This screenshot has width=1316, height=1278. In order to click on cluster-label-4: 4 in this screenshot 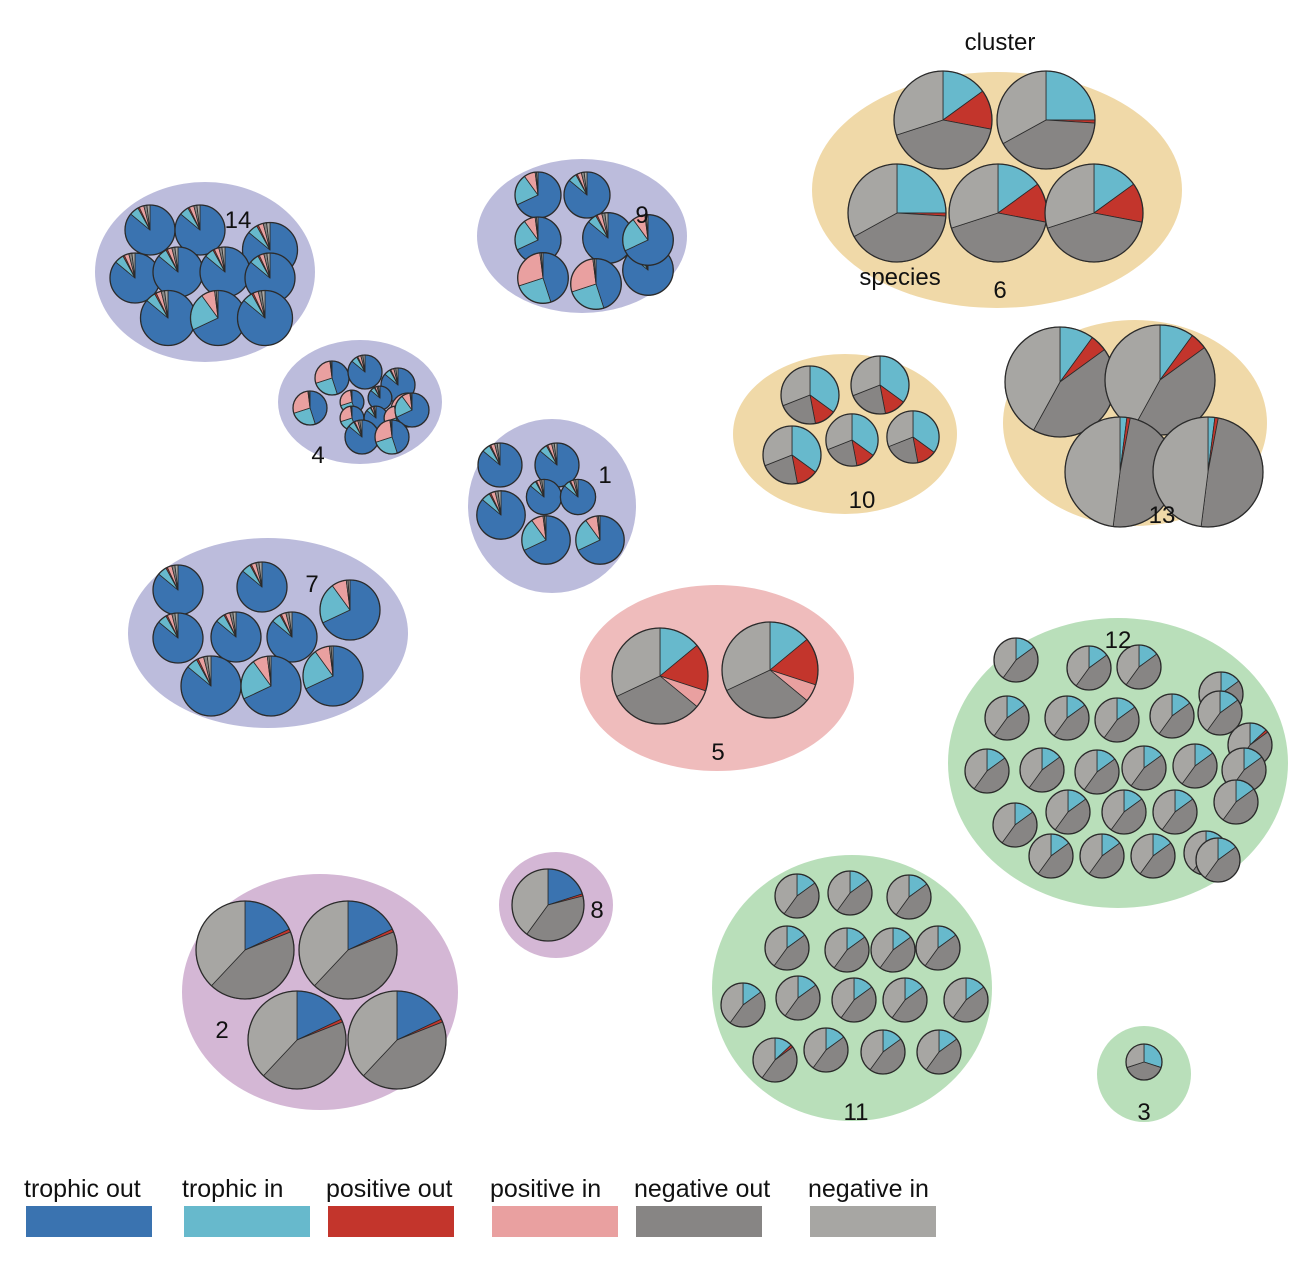, I will do `click(317, 455)`.